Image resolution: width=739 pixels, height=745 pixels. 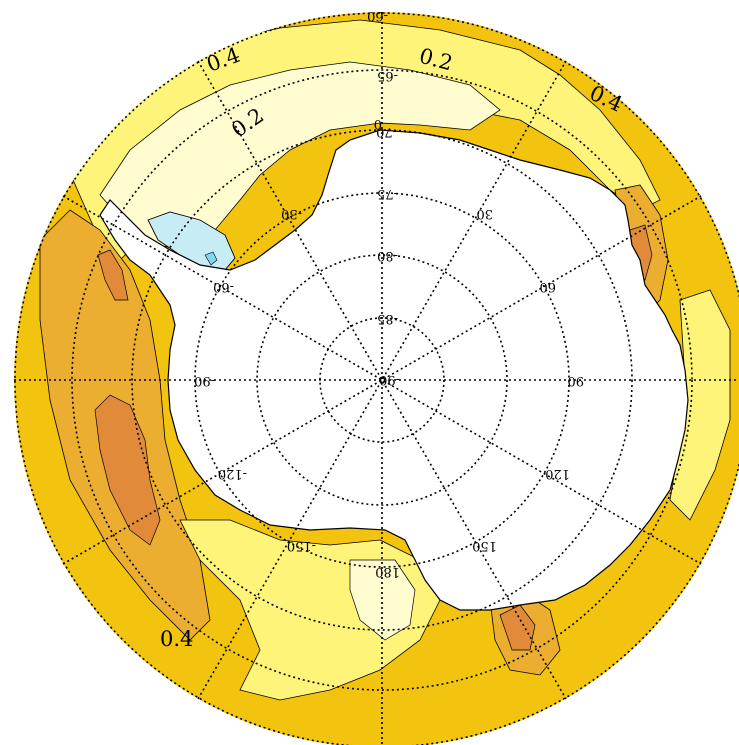 What do you see at coordinates (113, 275) in the screenshot?
I see `contour-region-0.6-west-small` at bounding box center [113, 275].